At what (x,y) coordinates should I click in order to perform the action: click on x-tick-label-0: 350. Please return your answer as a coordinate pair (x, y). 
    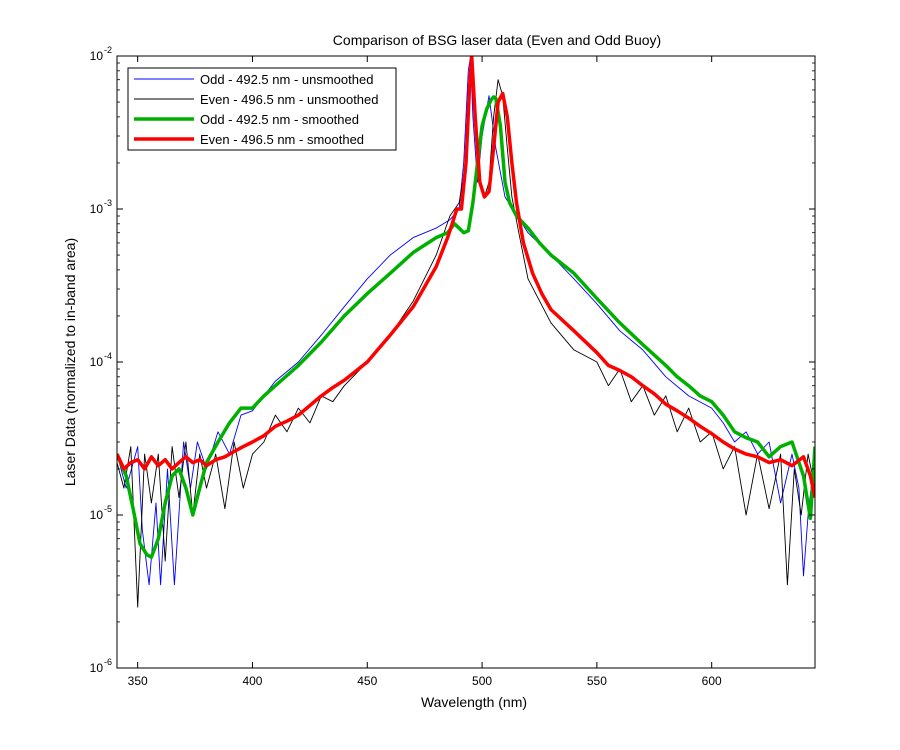
    Looking at the image, I should click on (138, 681).